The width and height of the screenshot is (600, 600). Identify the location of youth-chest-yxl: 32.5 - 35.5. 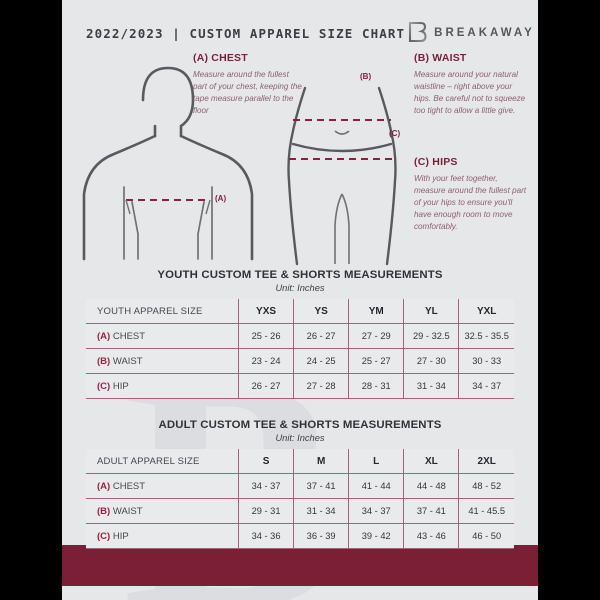
(486, 336).